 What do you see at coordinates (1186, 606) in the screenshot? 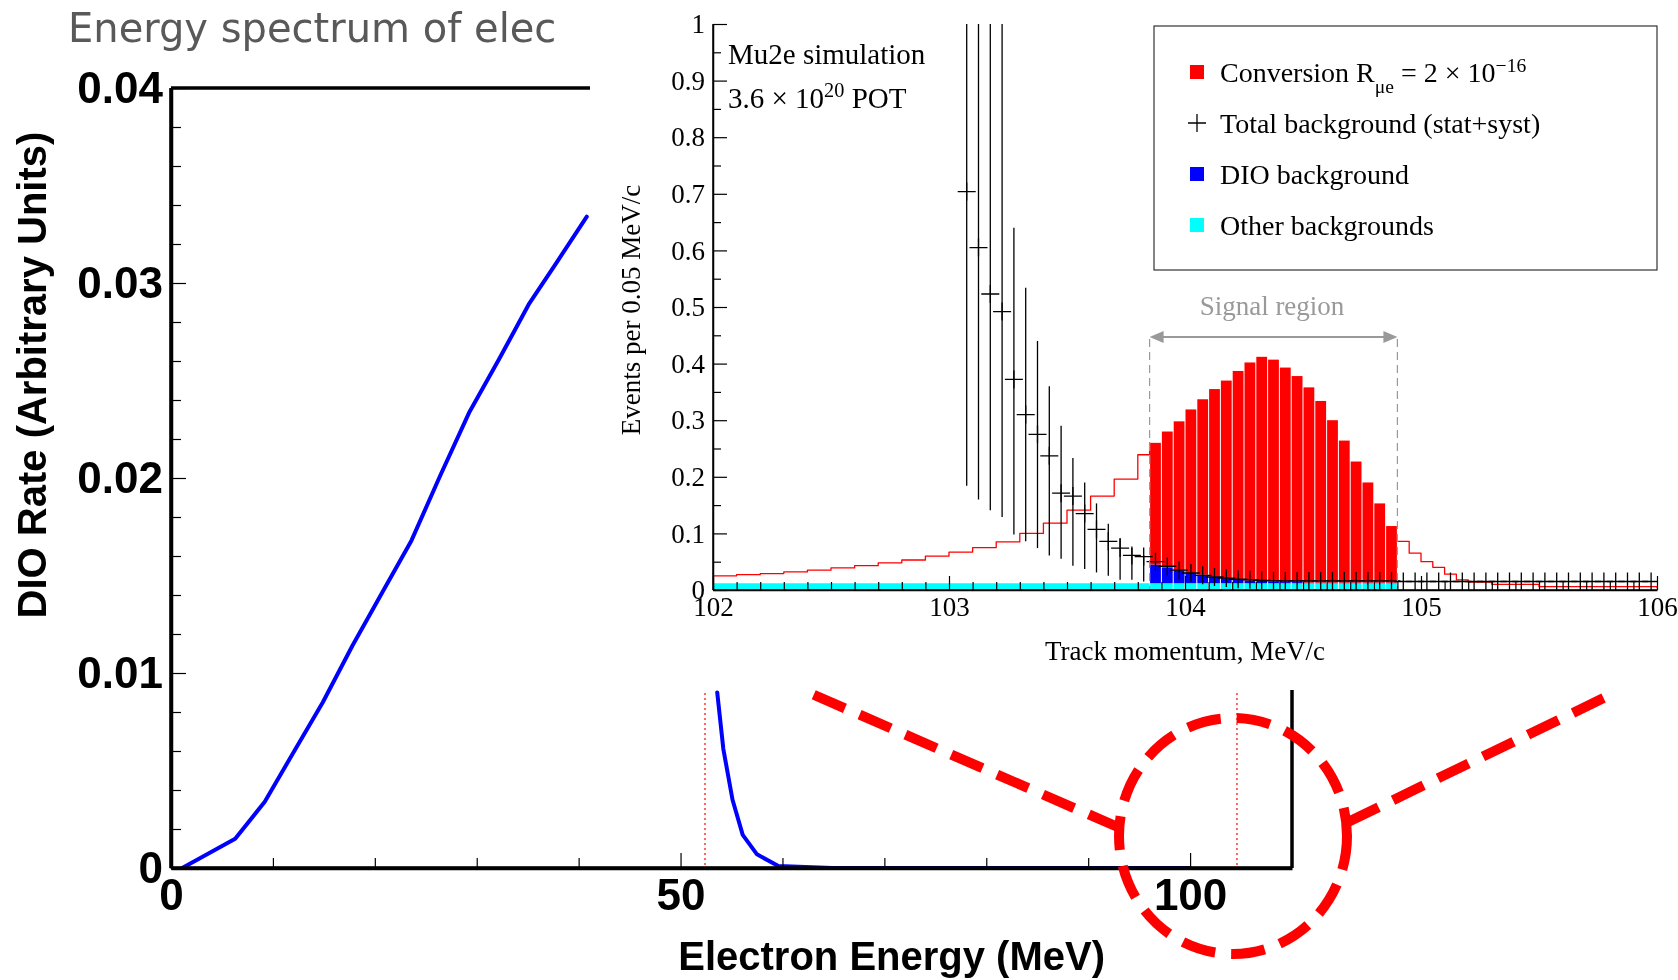
I see `x-tick-label: 104` at bounding box center [1186, 606].